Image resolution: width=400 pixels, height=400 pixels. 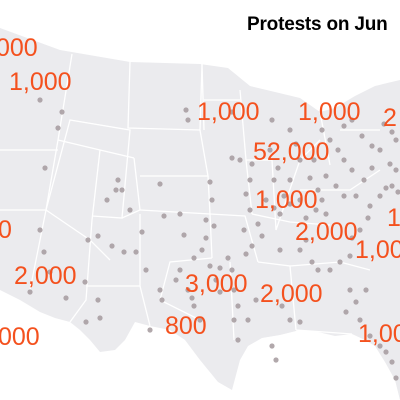 I want to click on count-label: 2,000, so click(x=45, y=276).